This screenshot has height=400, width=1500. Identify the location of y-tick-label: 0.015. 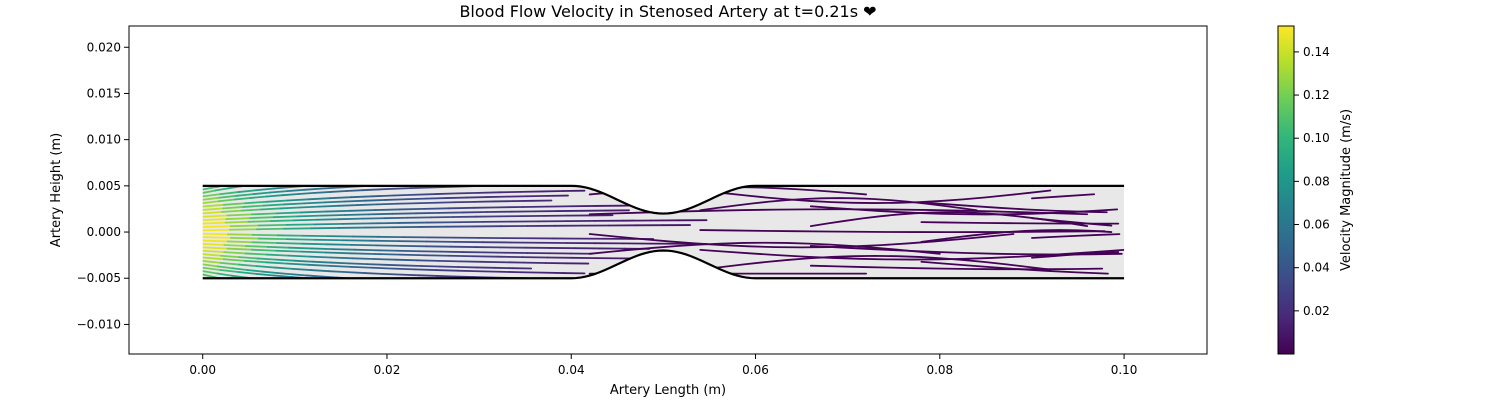
(104, 93).